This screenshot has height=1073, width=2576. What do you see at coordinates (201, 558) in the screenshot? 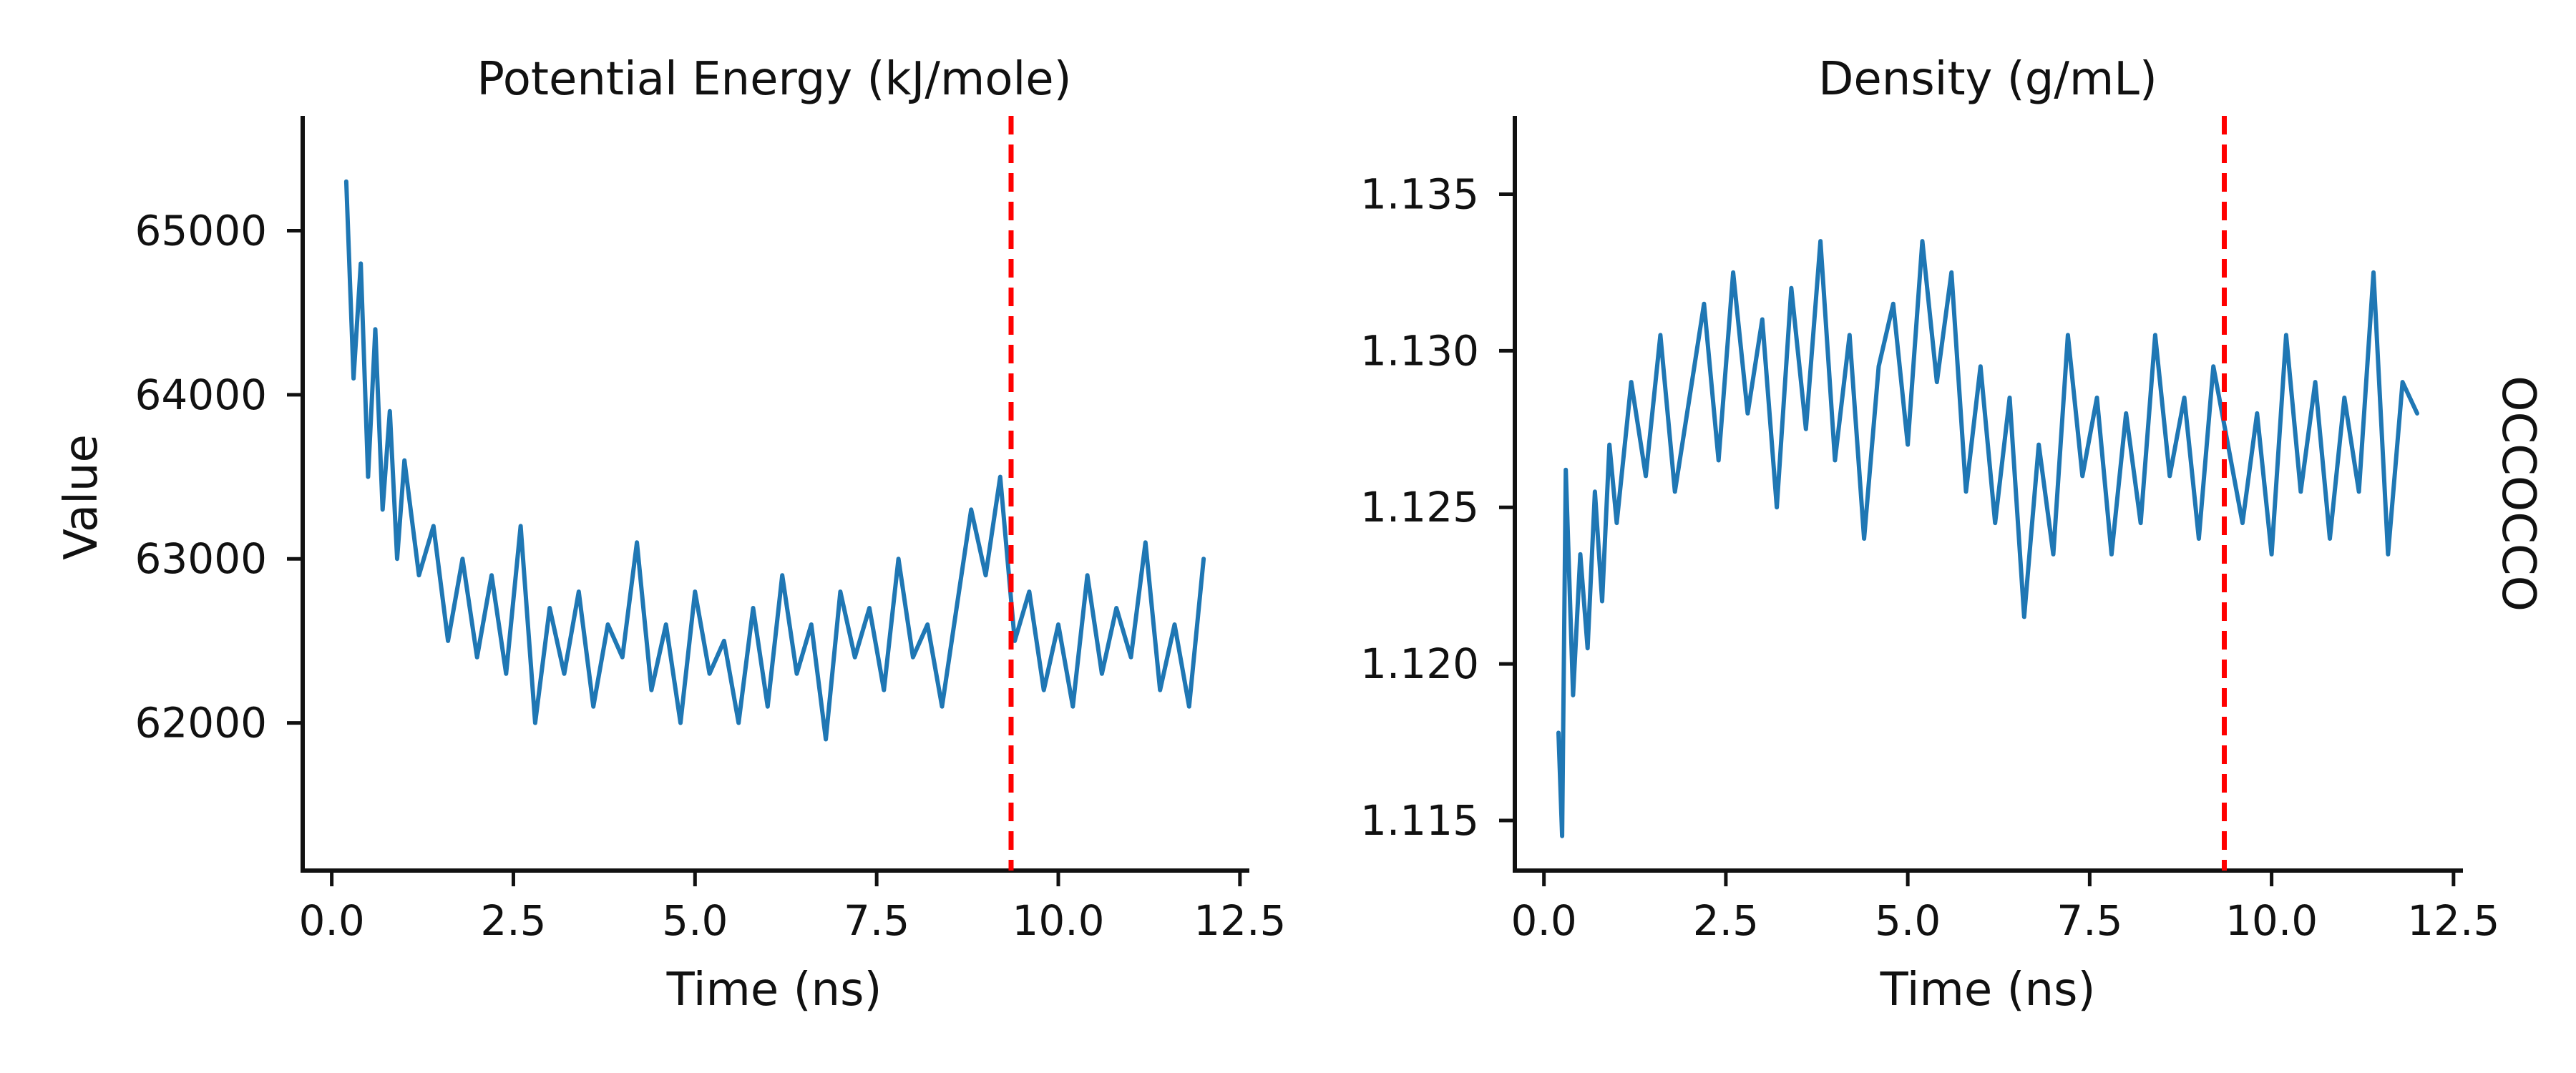
I see `y-tick-label: 63000` at bounding box center [201, 558].